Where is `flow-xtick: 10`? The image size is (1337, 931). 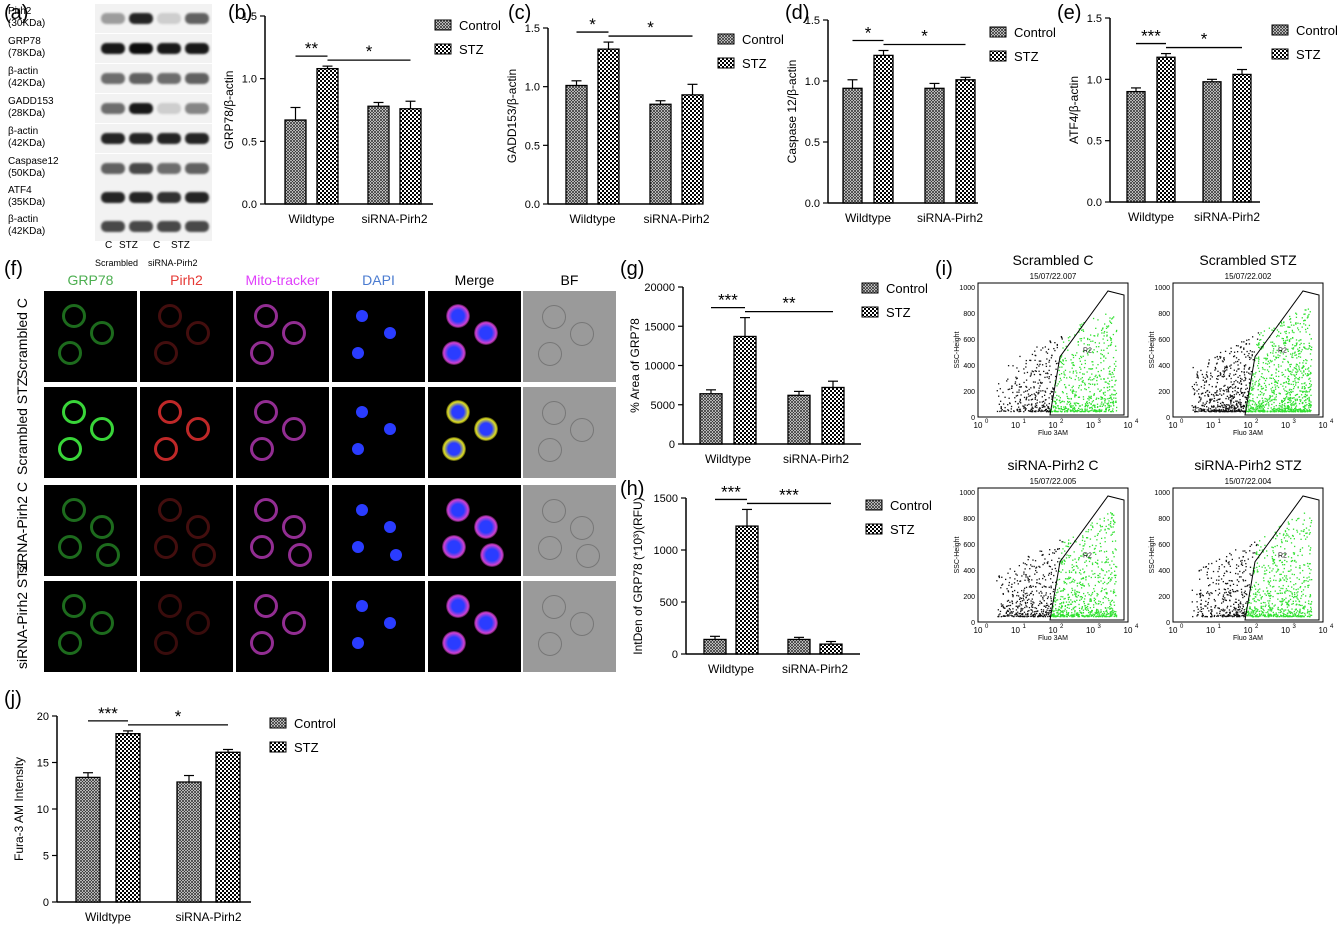 flow-xtick: 10 is located at coordinates (1248, 425).